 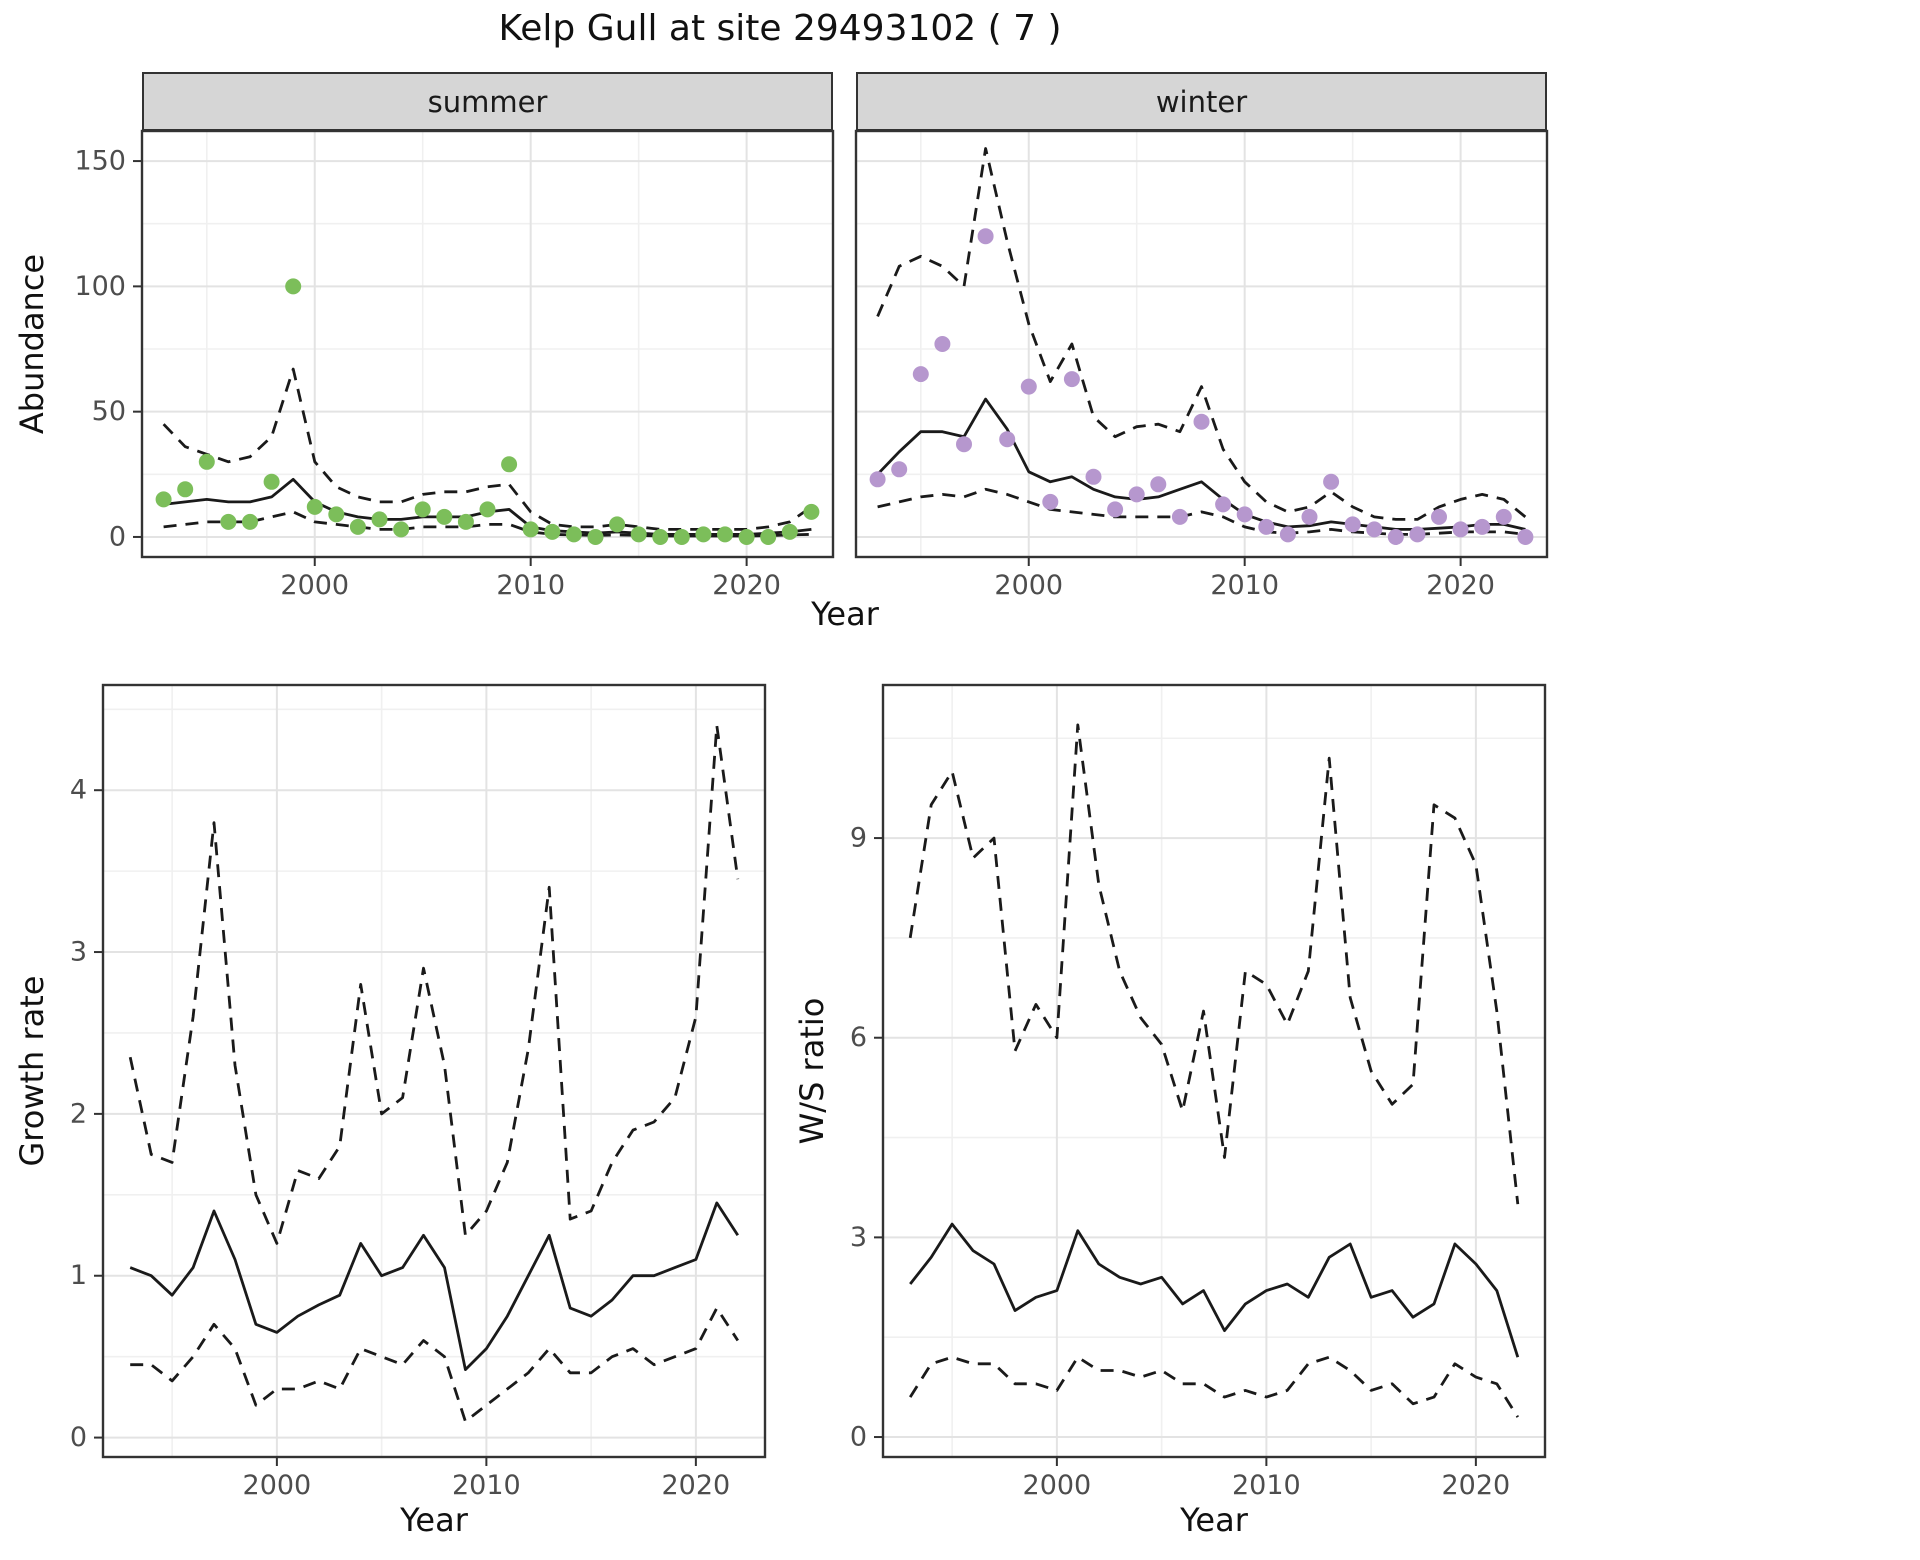 I want to click on facet-strip-label-winter: winter, so click(x=1201, y=101).